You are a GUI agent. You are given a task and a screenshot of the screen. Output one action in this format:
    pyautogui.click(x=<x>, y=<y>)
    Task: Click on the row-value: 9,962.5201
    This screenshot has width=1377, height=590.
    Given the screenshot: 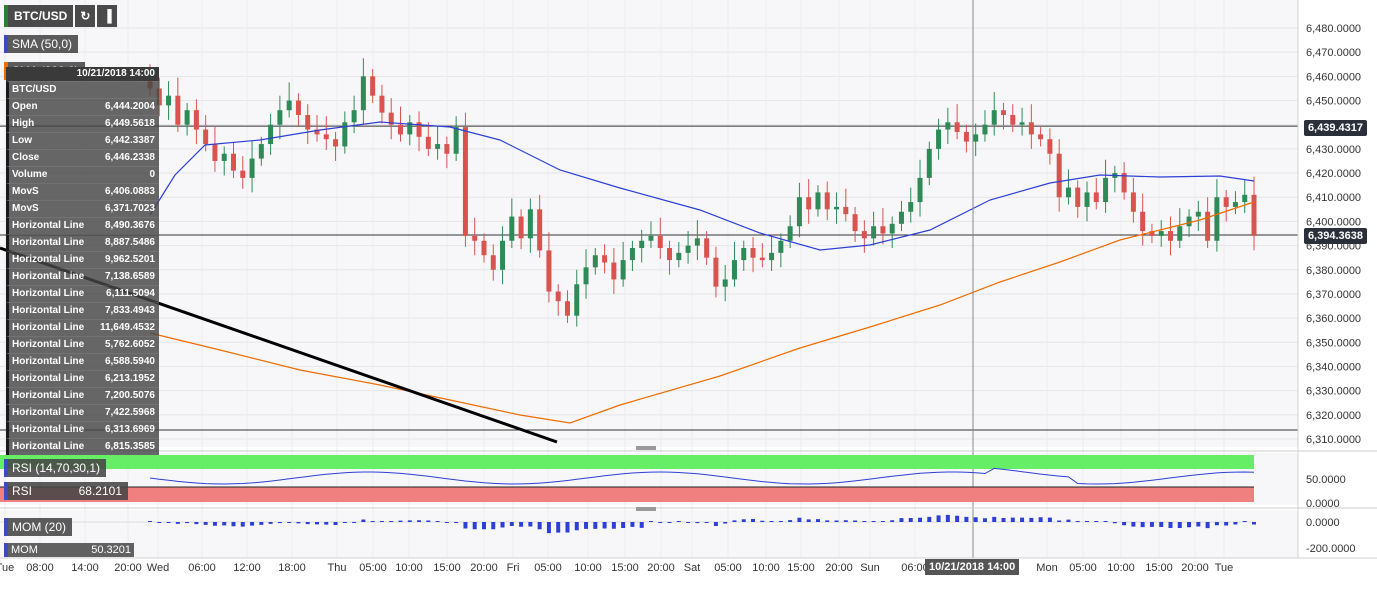 What is the action you would take?
    pyautogui.click(x=129, y=259)
    